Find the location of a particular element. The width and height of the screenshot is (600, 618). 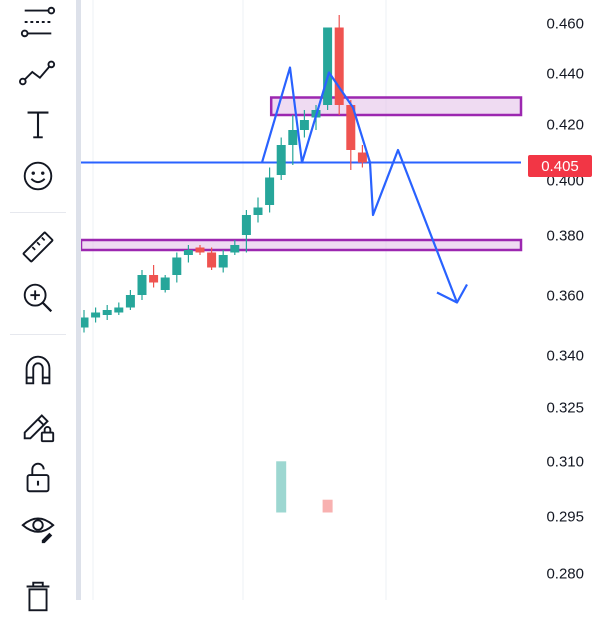

price-axis-label: 0.380 is located at coordinates (565, 236).